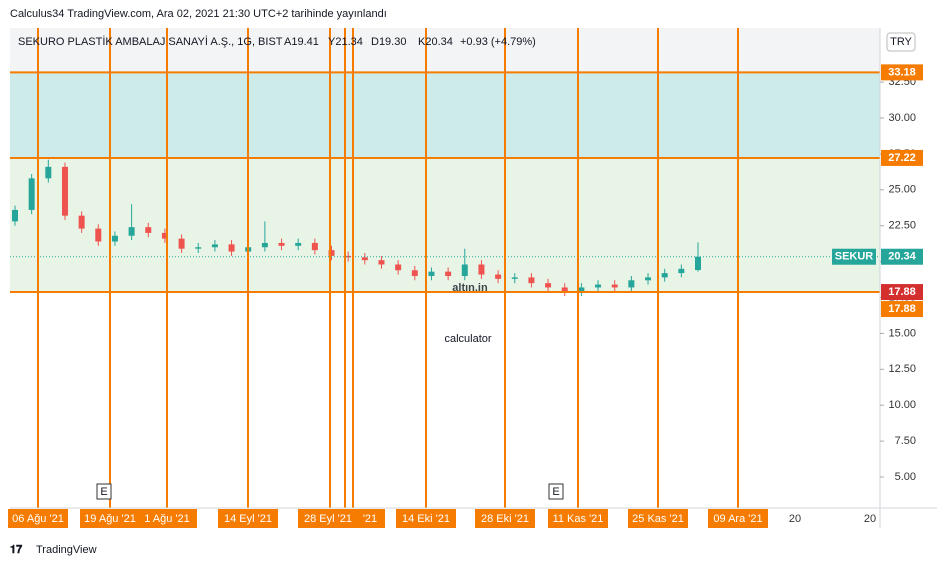 This screenshot has width=937, height=568. I want to click on y-tick-label: 25.00, so click(902, 190).